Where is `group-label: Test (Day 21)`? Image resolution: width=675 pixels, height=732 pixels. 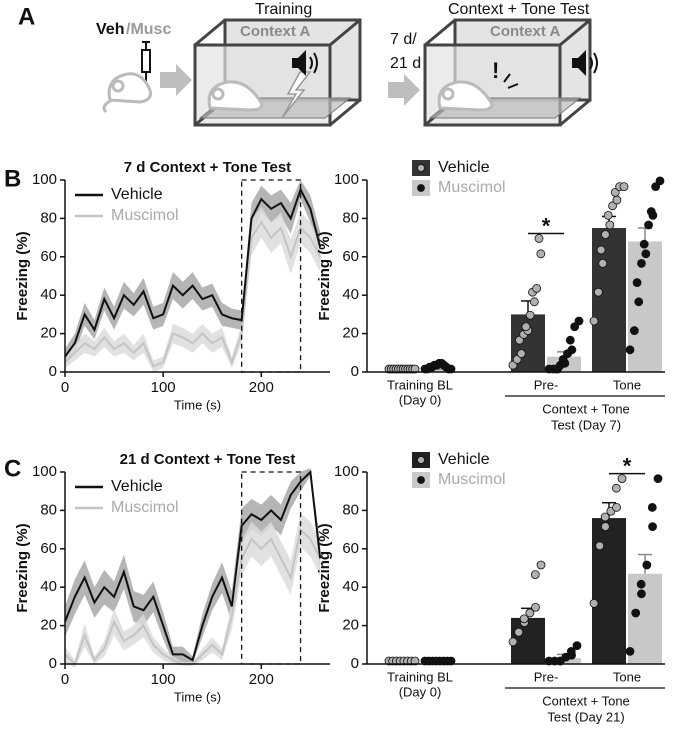 group-label: Test (Day 21) is located at coordinates (585, 716).